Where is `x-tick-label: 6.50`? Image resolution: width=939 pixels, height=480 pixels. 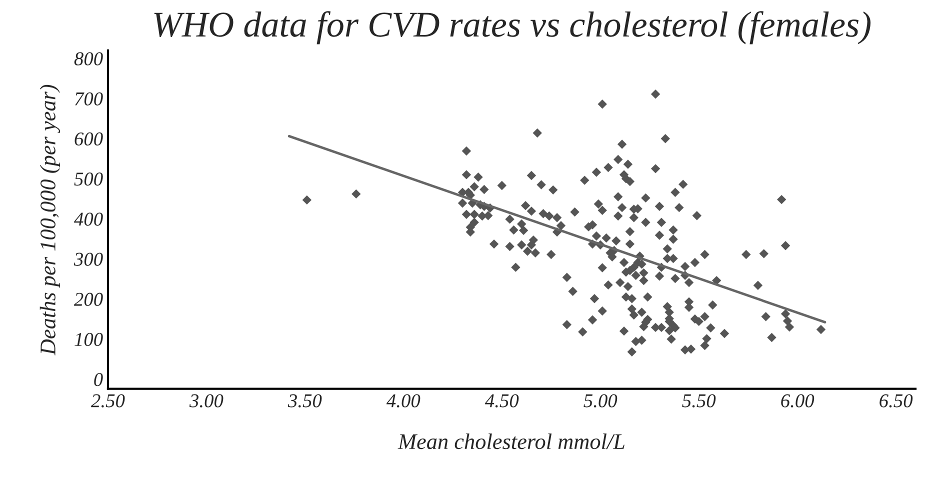 x-tick-label: 6.50 is located at coordinates (896, 401).